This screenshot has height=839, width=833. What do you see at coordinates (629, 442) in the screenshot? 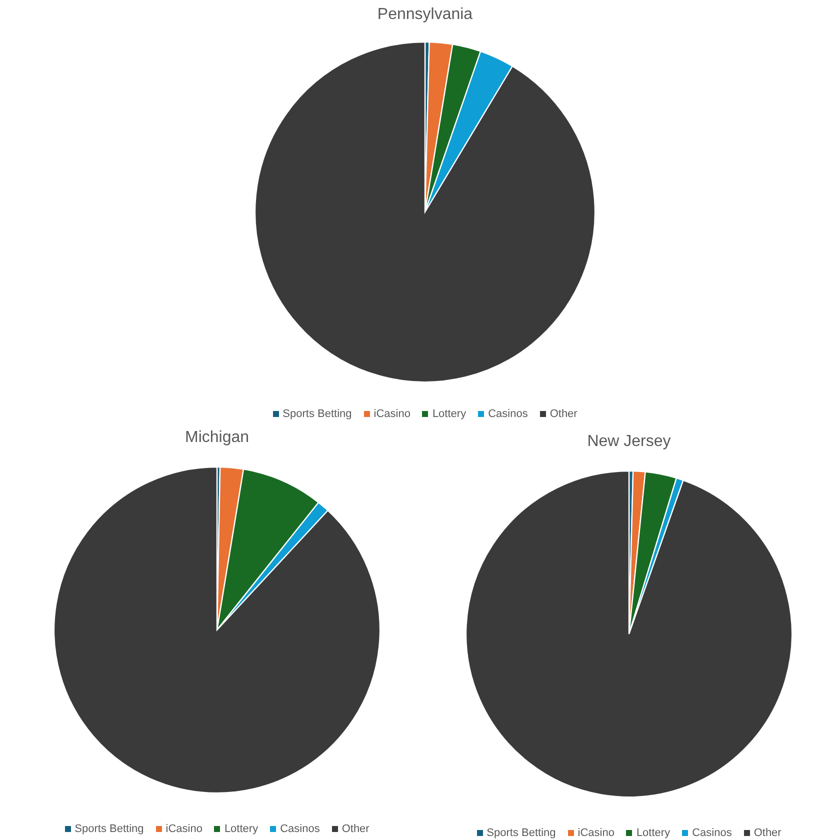
I see `chart-title: New Jersey` at bounding box center [629, 442].